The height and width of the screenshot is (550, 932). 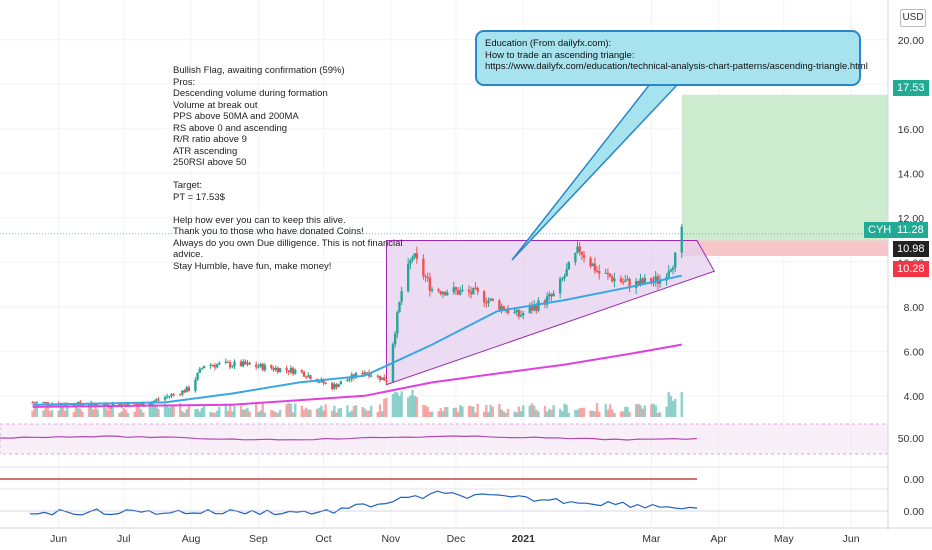 What do you see at coordinates (349, 438) in the screenshot?
I see `rsi-line` at bounding box center [349, 438].